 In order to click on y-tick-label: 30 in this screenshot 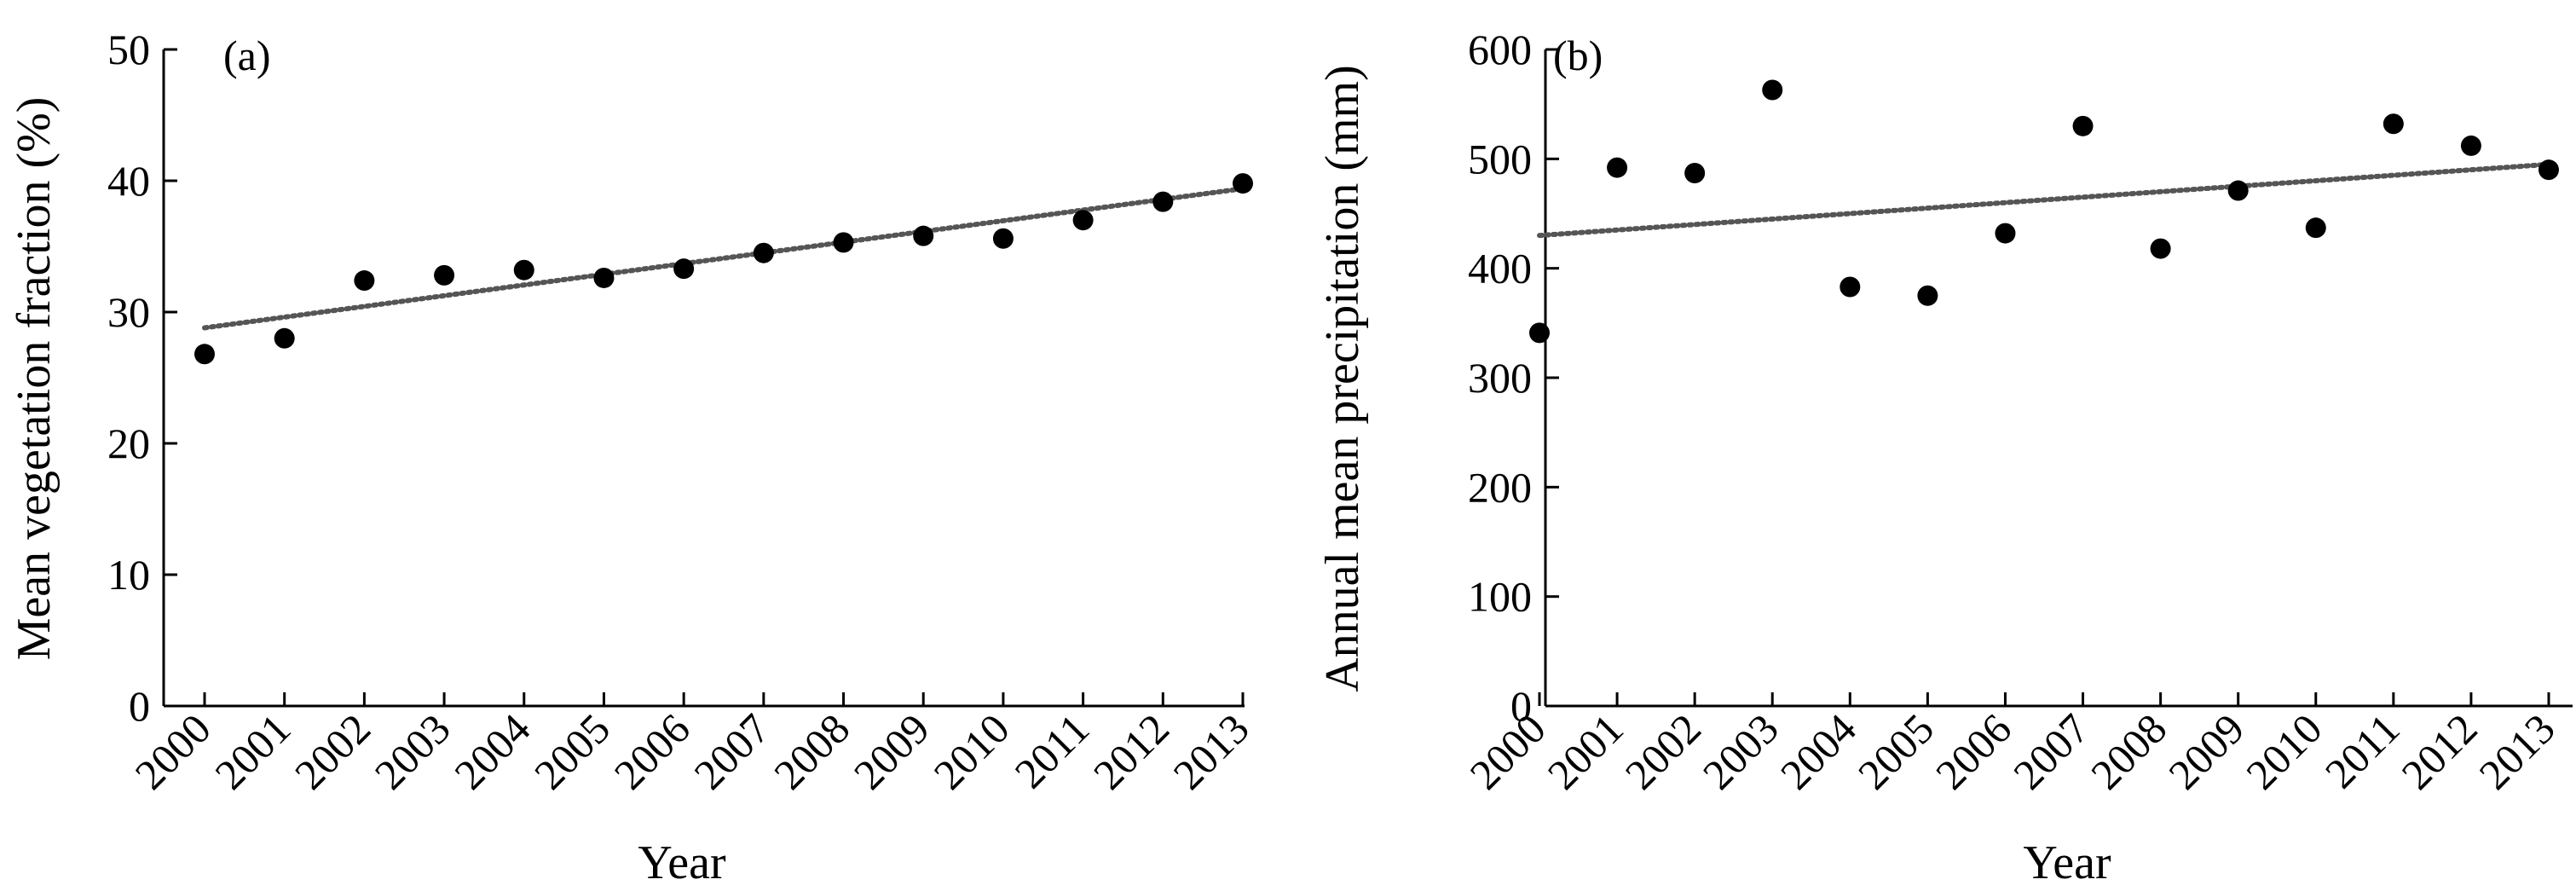, I will do `click(128, 312)`.